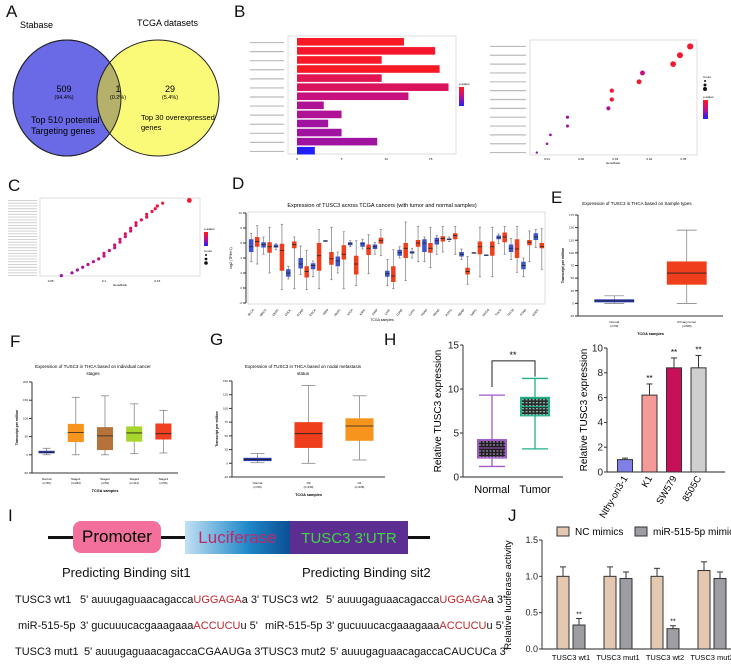 The width and height of the screenshot is (731, 667). What do you see at coordinates (360, 487) in the screenshot?
I see `x-tick-n: (n=228)` at bounding box center [360, 487].